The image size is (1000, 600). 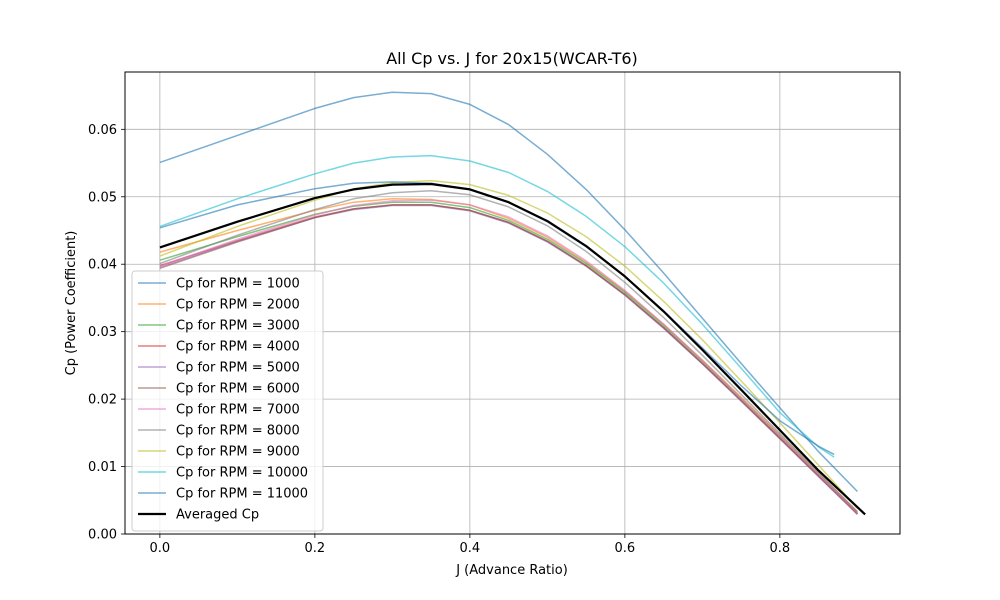 I want to click on legend-label: Averaged Cp, so click(x=217, y=515).